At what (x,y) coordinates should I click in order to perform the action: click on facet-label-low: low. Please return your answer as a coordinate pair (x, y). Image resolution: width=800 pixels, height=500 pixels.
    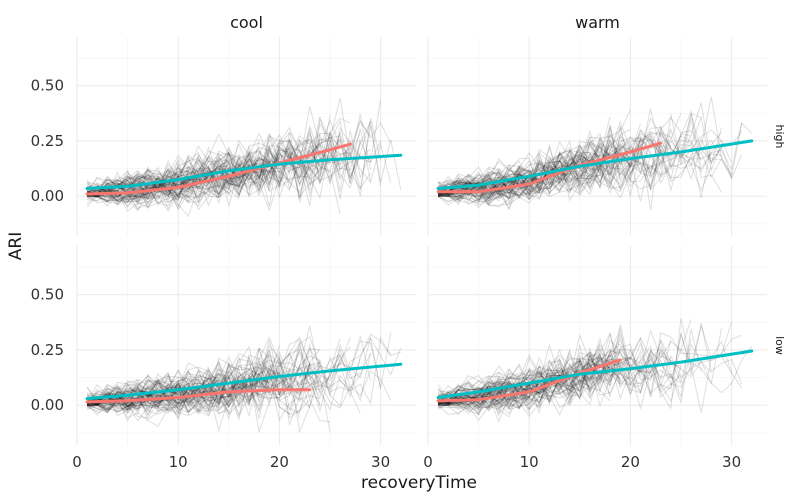
    Looking at the image, I should click on (779, 345).